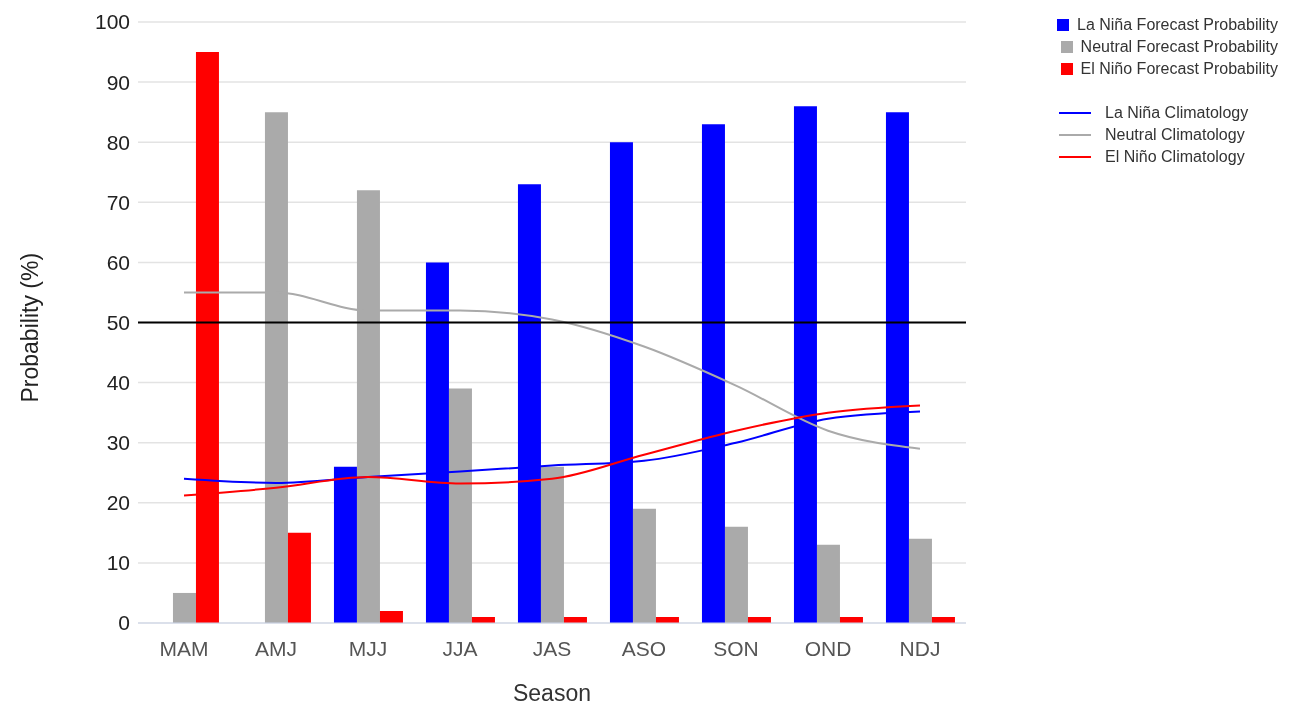  Describe the element at coordinates (1177, 25) in the screenshot. I see `legend-label: La Niña Forecast Probability` at that location.